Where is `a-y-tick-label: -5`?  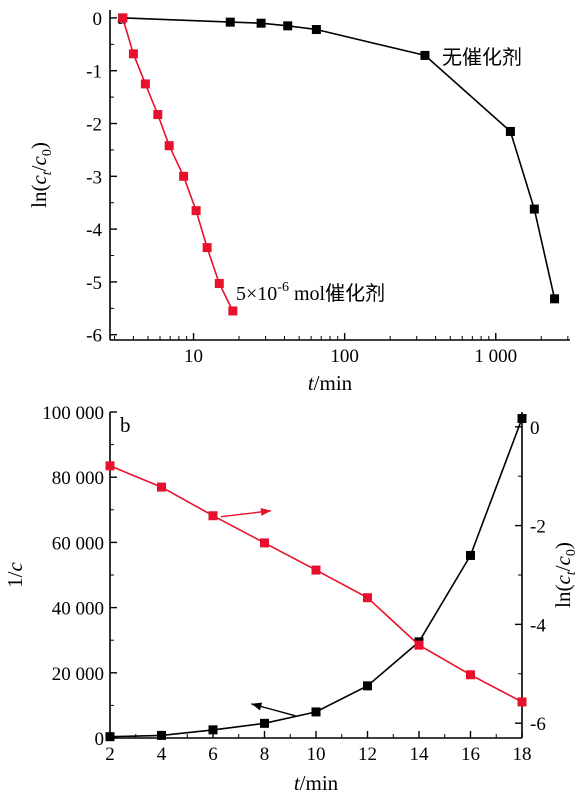 a-y-tick-label: -5 is located at coordinates (94, 283).